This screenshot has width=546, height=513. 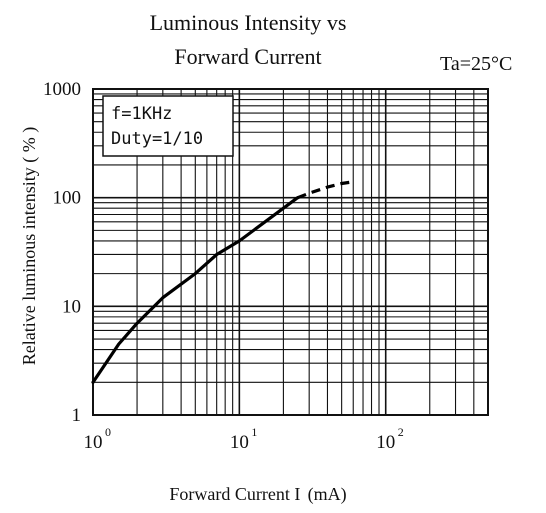 What do you see at coordinates (168, 126) in the screenshot?
I see `annotation-box` at bounding box center [168, 126].